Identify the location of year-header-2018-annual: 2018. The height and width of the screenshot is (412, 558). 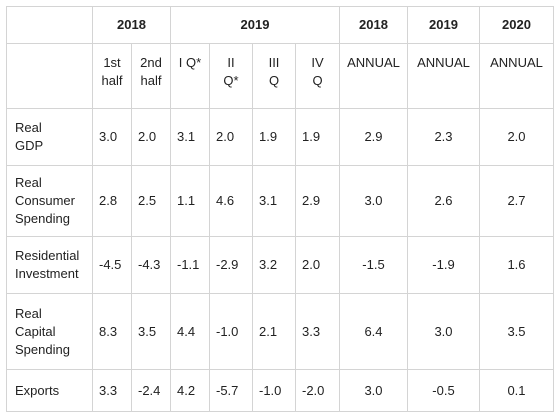
(373, 25).